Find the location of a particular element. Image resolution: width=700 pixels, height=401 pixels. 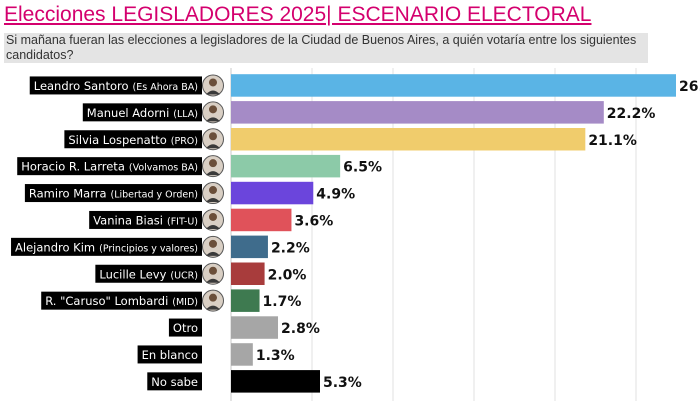

candidate-party: (Es Ahora BA) is located at coordinates (165, 87).